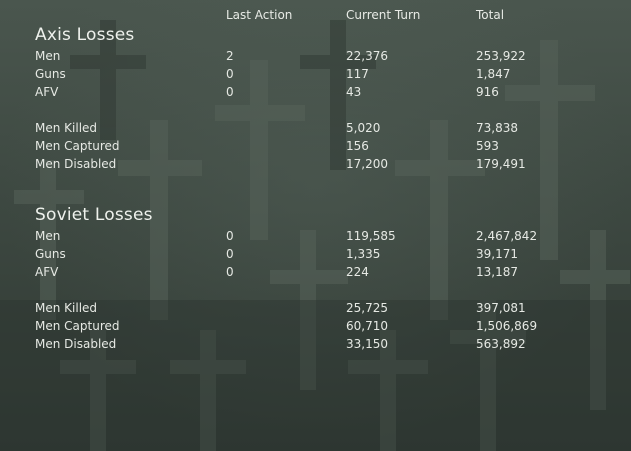 This screenshot has width=631, height=451. I want to click on total-value: 916, so click(487, 92).